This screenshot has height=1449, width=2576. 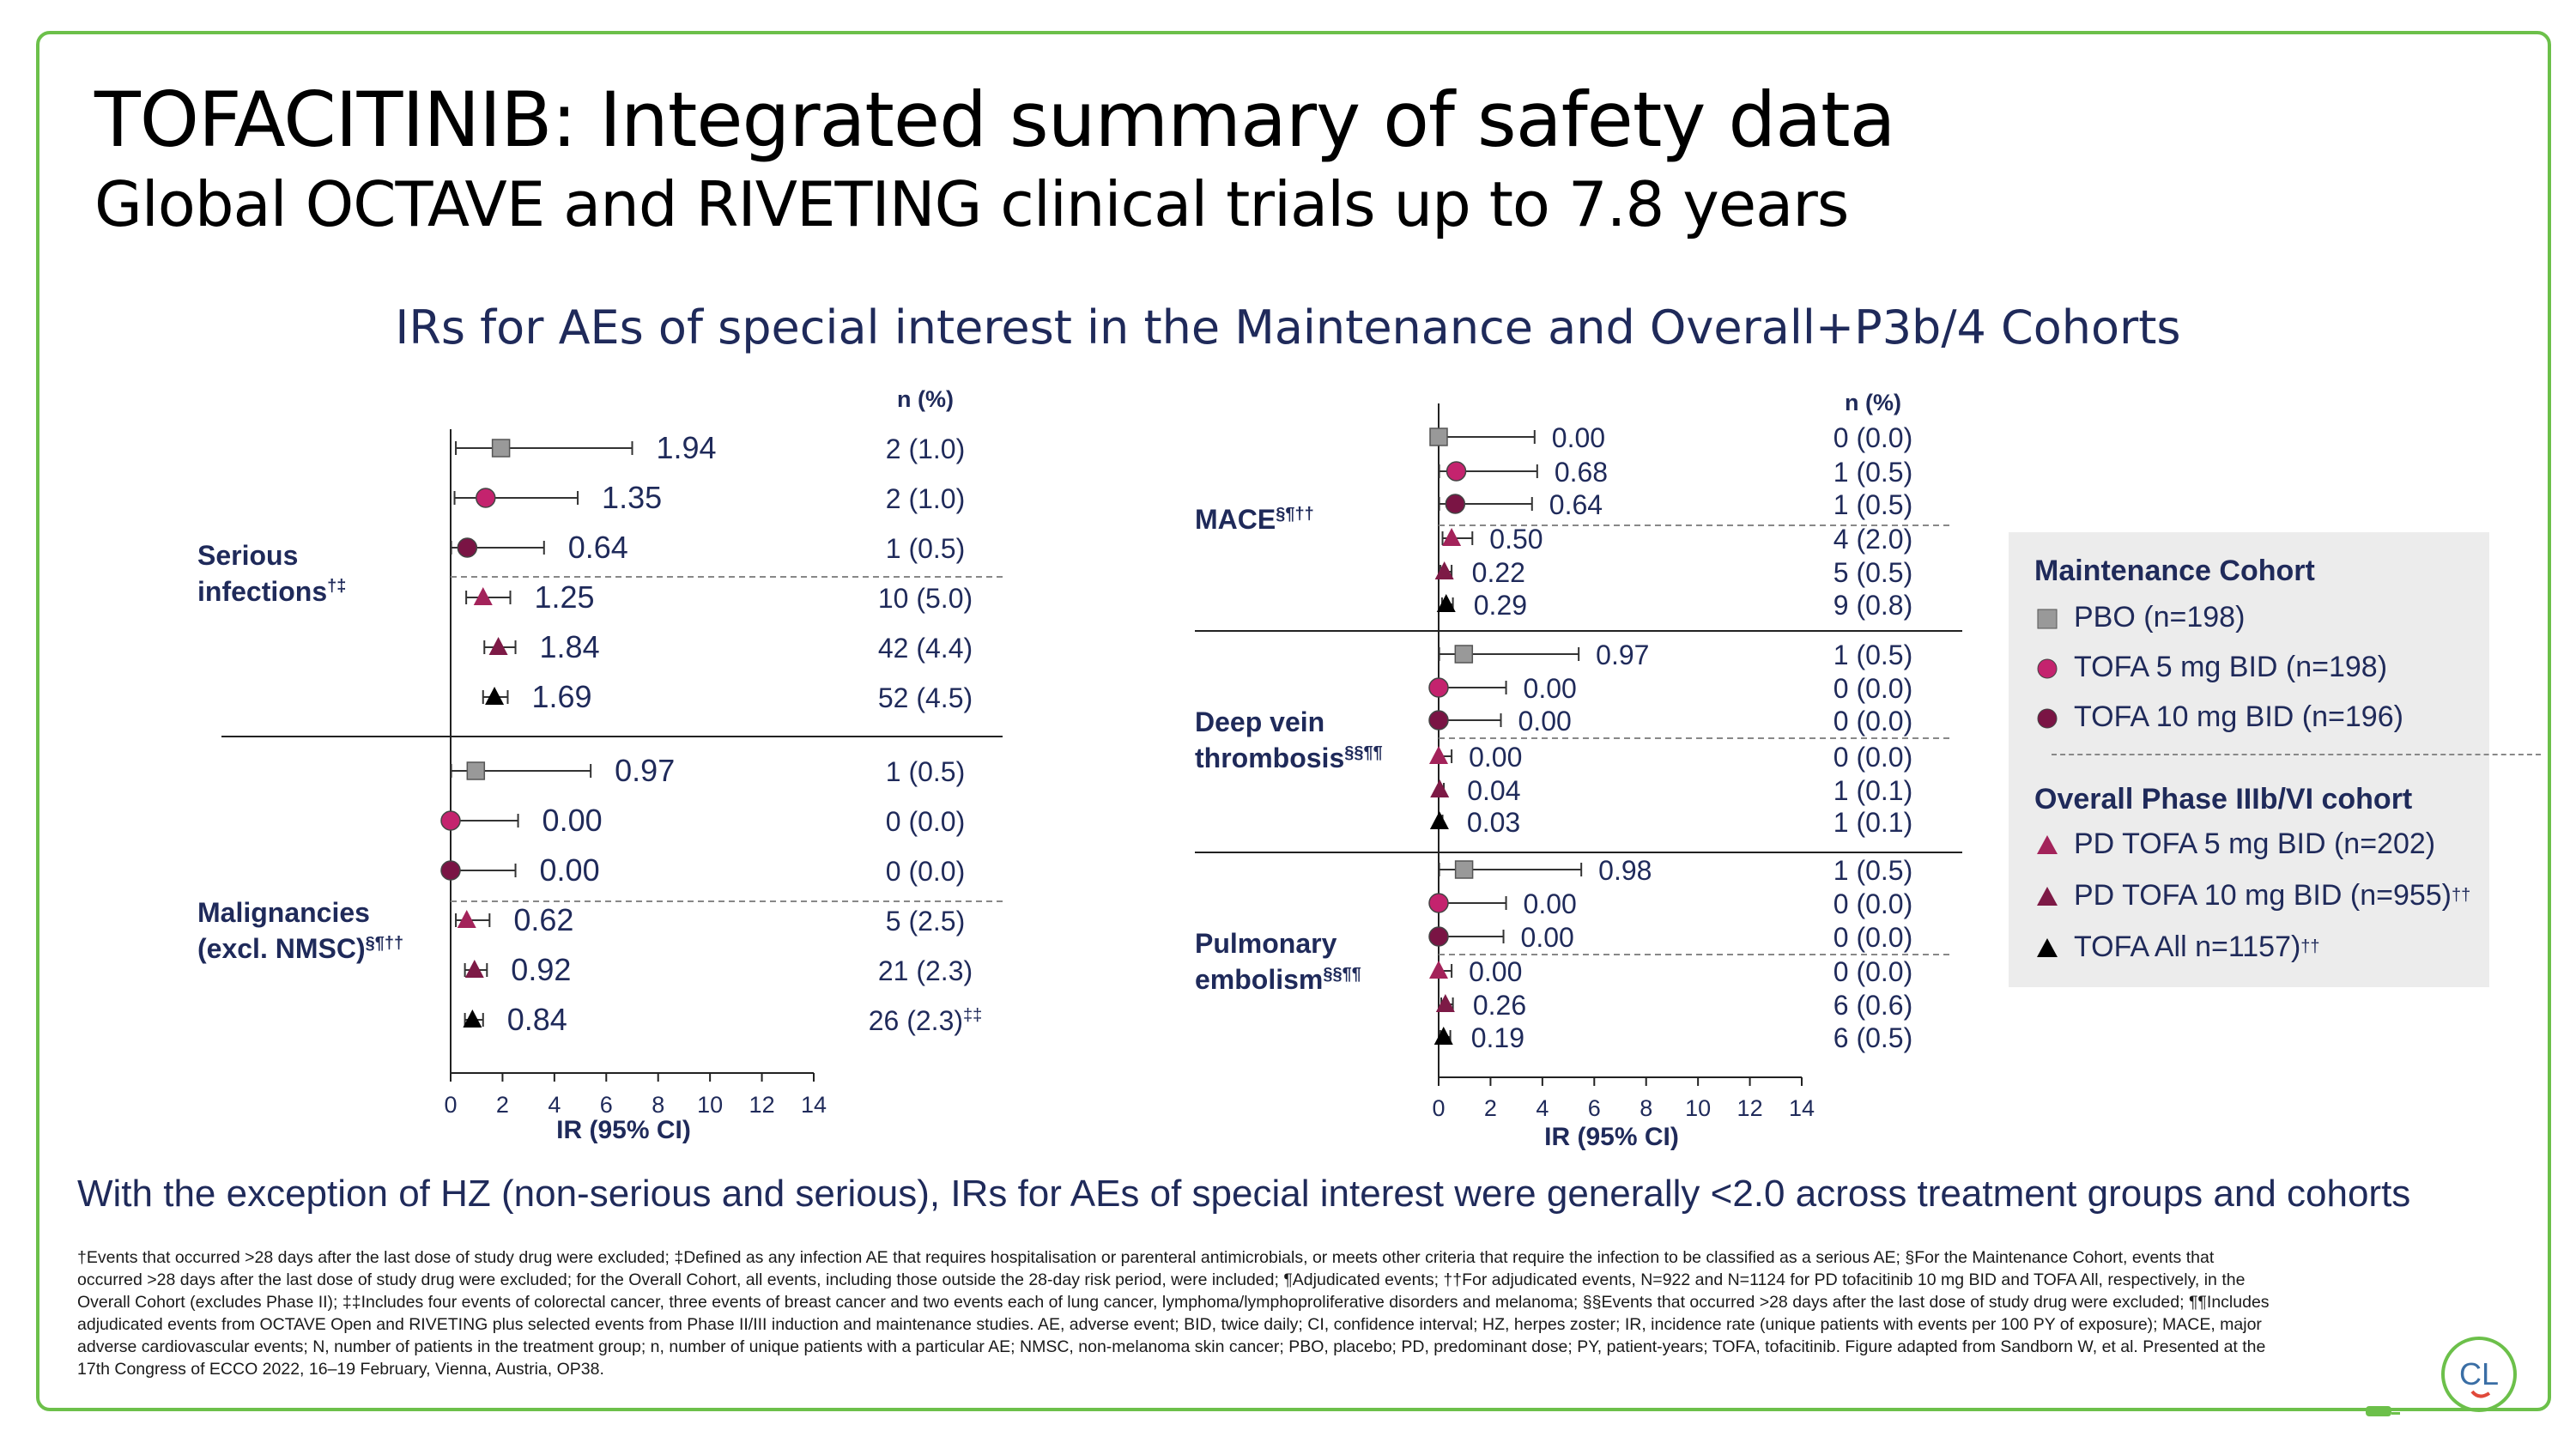 I want to click on ir-value-label: 0.98, so click(x=1625, y=870).